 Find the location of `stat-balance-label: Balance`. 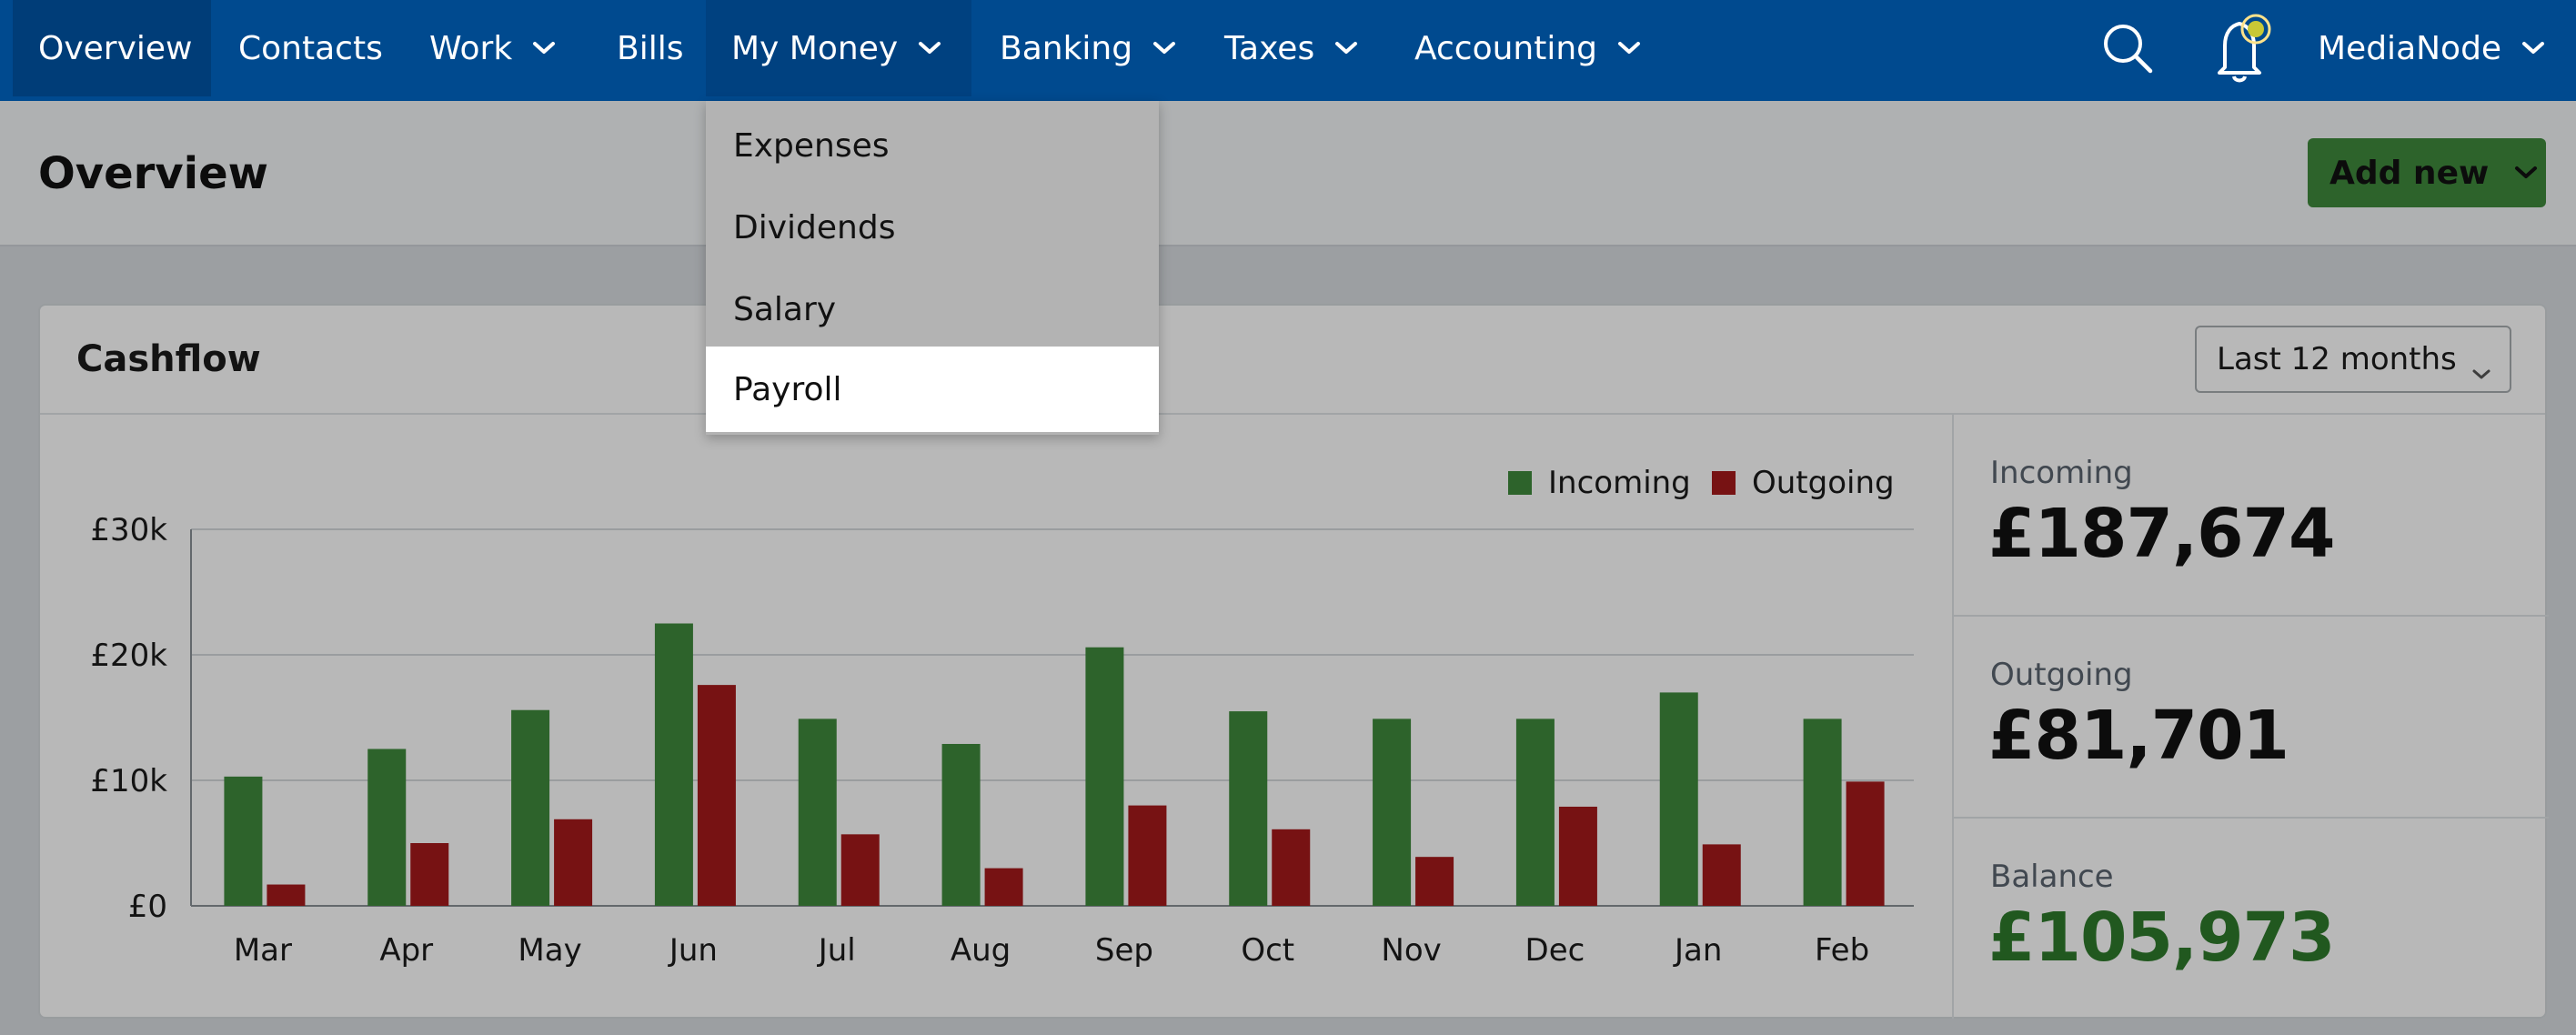

stat-balance-label: Balance is located at coordinates (2052, 877).